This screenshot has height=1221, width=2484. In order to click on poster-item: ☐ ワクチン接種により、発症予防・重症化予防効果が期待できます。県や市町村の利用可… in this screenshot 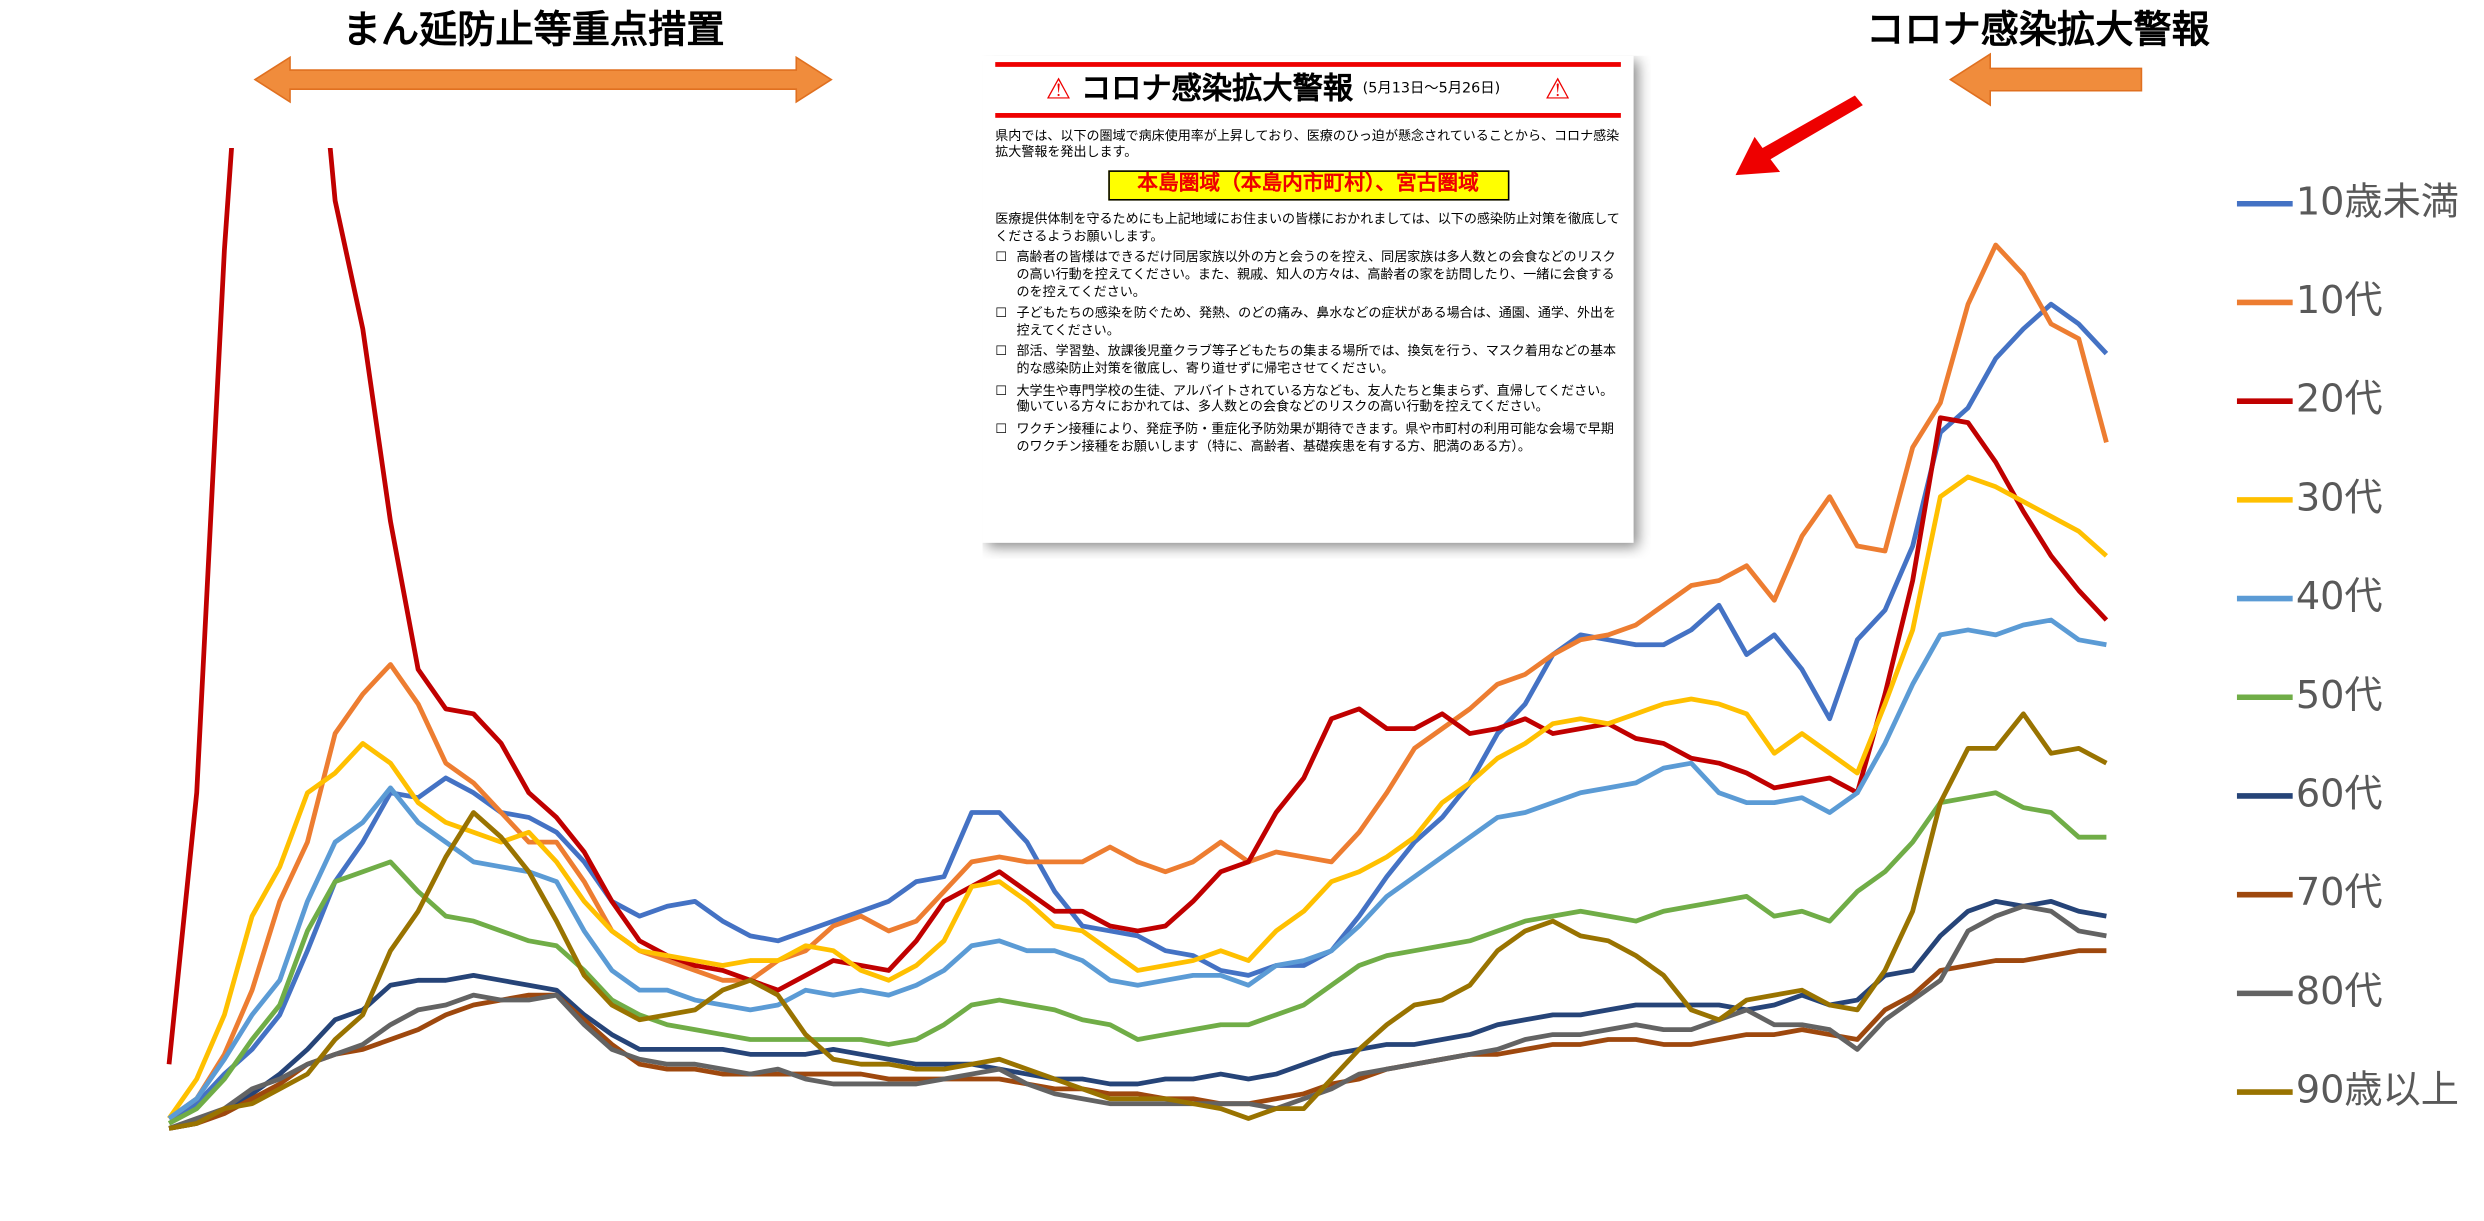, I will do `click(1308, 437)`.